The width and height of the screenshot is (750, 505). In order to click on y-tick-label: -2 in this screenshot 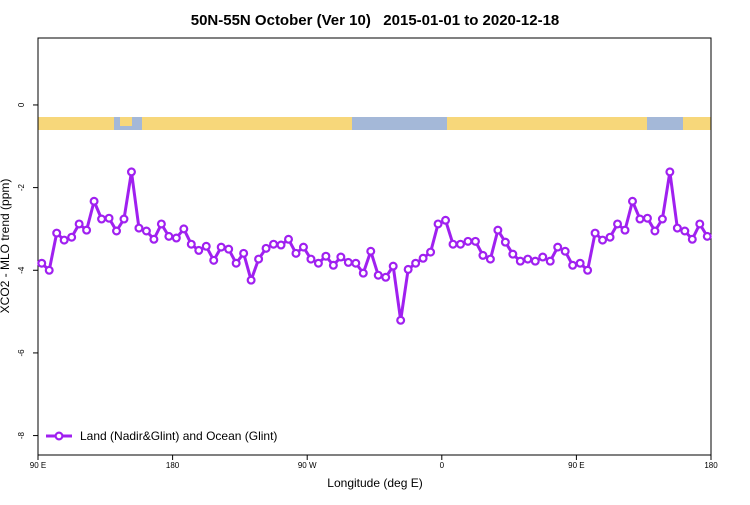, I will do `click(21, 188)`.